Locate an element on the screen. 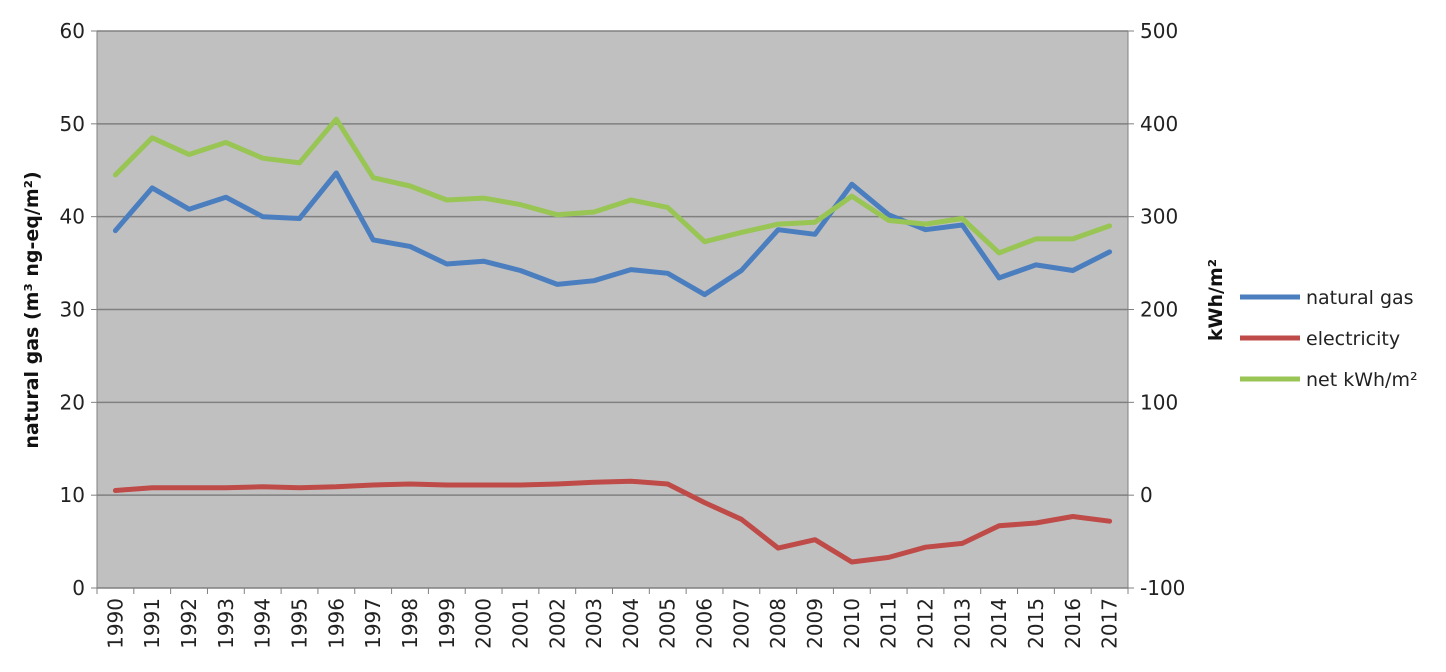 The image size is (1446, 672). x-tick-label: 2014 is located at coordinates (999, 623).